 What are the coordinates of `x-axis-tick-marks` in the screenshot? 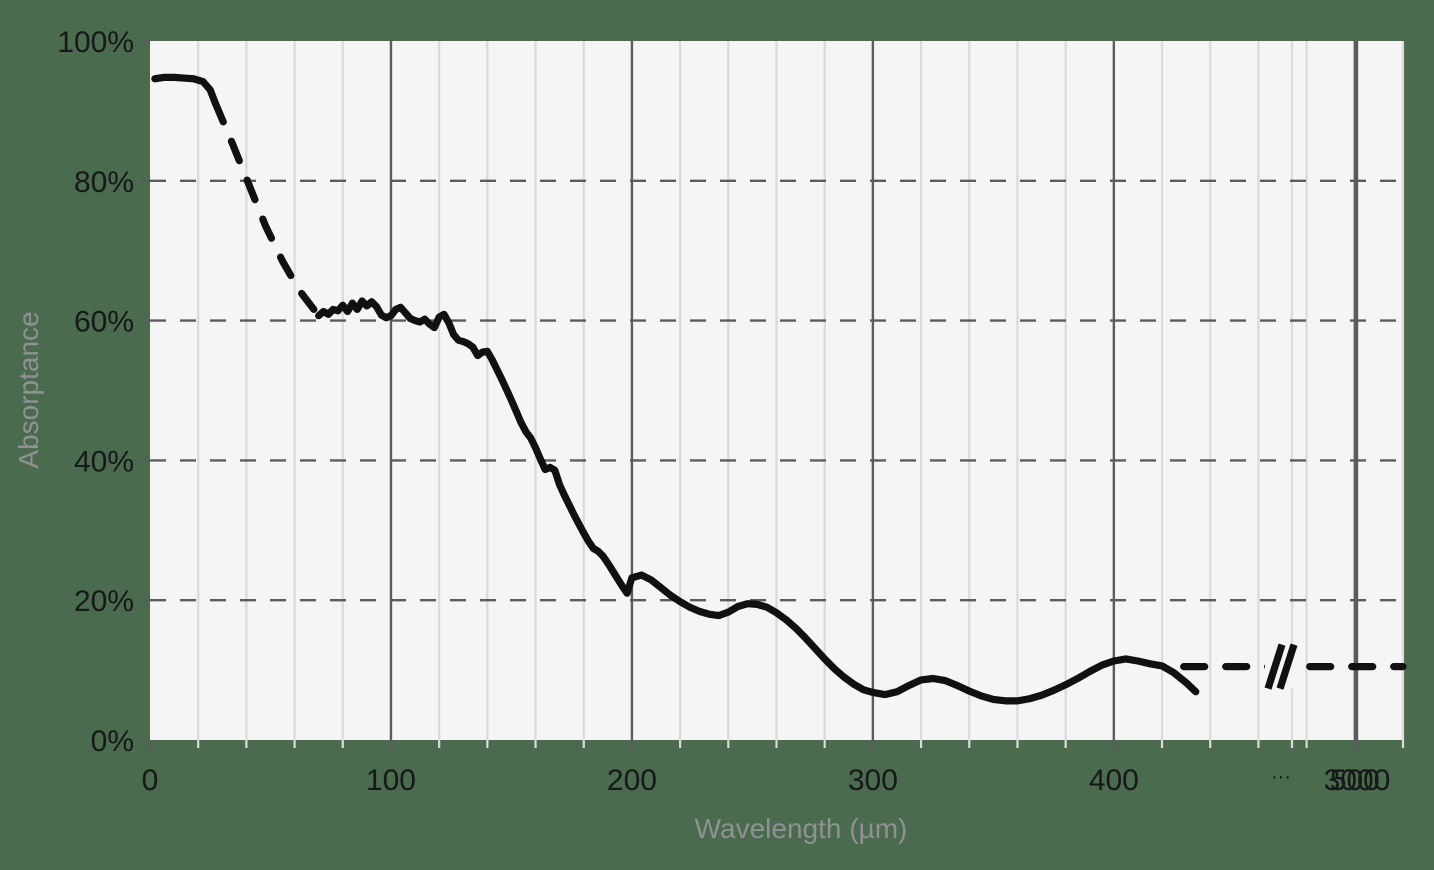 It's located at (776, 745).